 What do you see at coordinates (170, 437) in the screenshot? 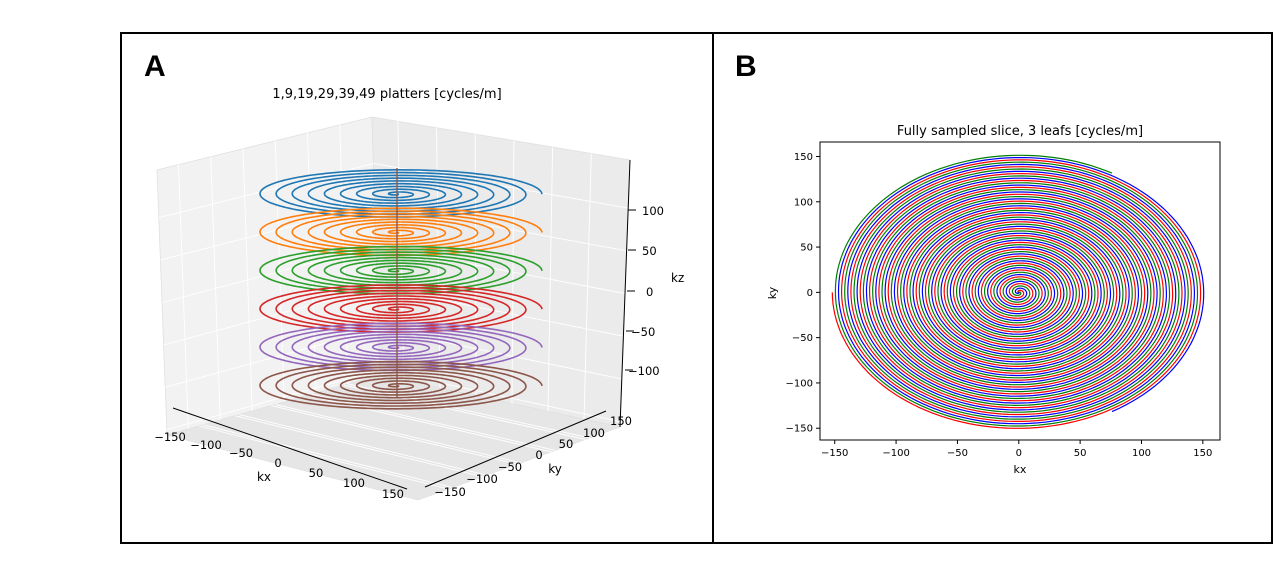
I see `kx-tick-label: −150` at bounding box center [170, 437].